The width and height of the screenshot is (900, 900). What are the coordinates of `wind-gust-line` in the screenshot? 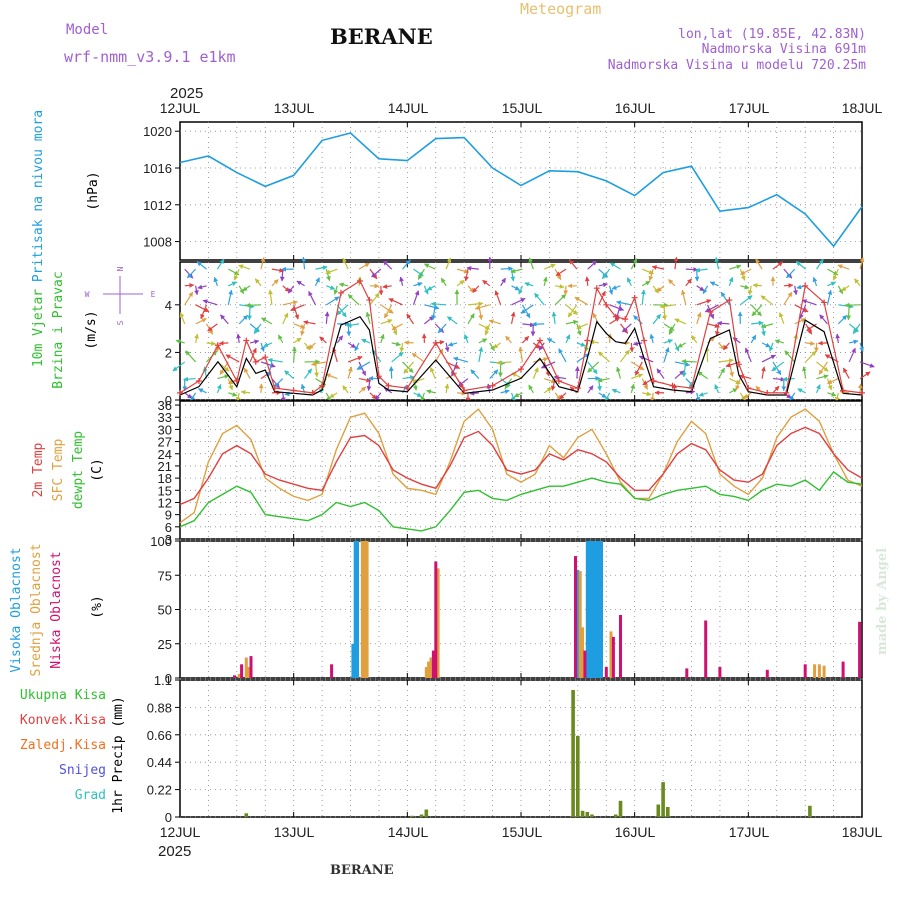 It's located at (521, 337).